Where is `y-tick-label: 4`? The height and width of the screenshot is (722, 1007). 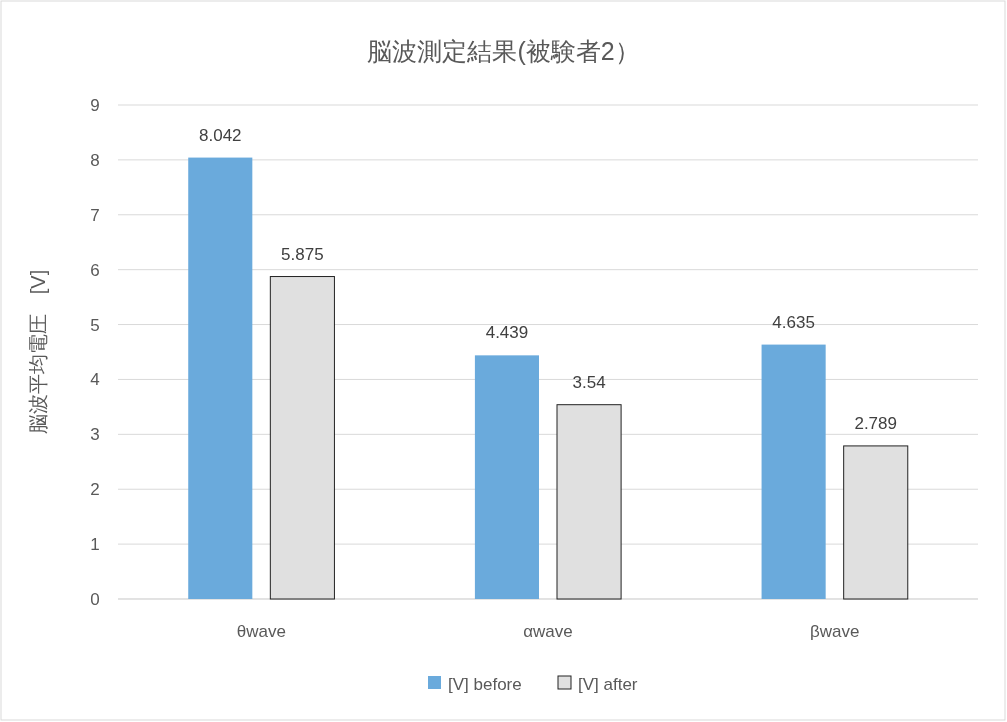
y-tick-label: 4 is located at coordinates (95, 380).